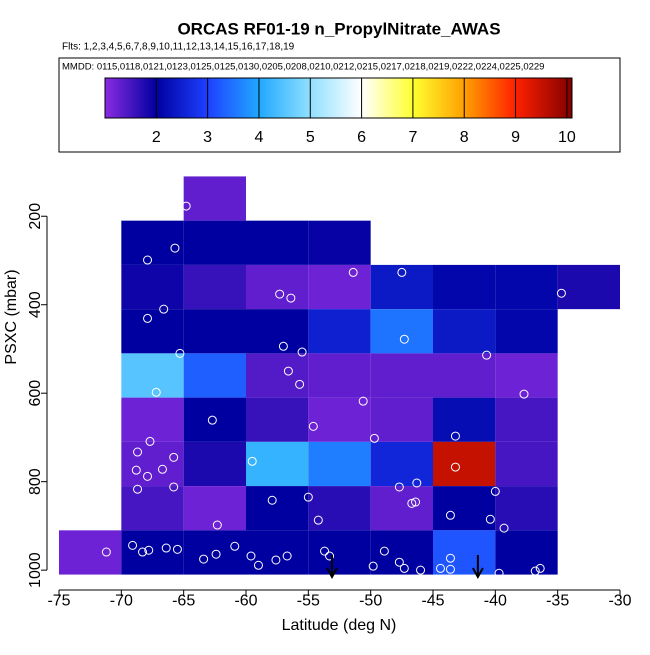 This screenshot has width=650, height=655. I want to click on colorbar, so click(338, 98).